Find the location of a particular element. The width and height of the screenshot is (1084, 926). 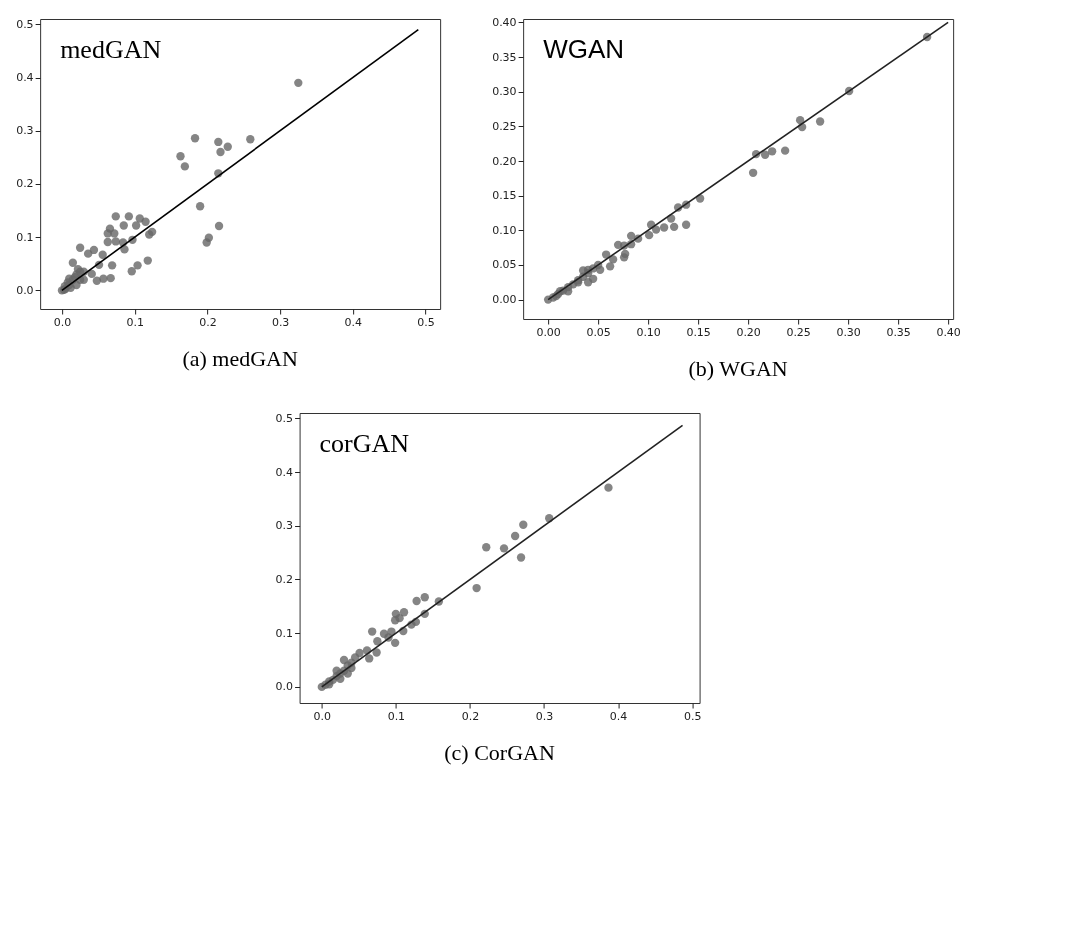

y-tick-label: 0.10 is located at coordinates (504, 230).